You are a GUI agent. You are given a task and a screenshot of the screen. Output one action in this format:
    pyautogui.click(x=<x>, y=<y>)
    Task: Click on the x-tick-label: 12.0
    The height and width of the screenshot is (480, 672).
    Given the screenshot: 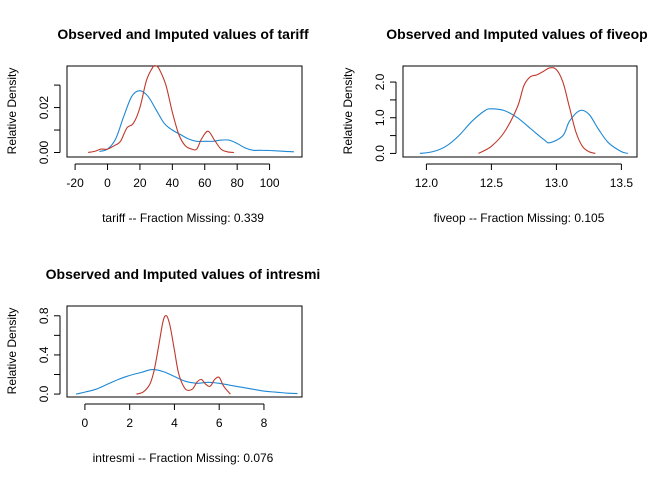 What is the action you would take?
    pyautogui.click(x=427, y=183)
    